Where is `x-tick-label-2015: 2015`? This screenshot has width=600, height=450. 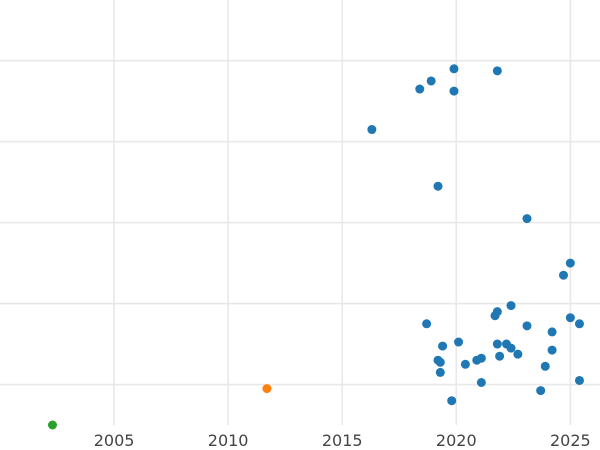
x-tick-label-2015: 2015 is located at coordinates (342, 440).